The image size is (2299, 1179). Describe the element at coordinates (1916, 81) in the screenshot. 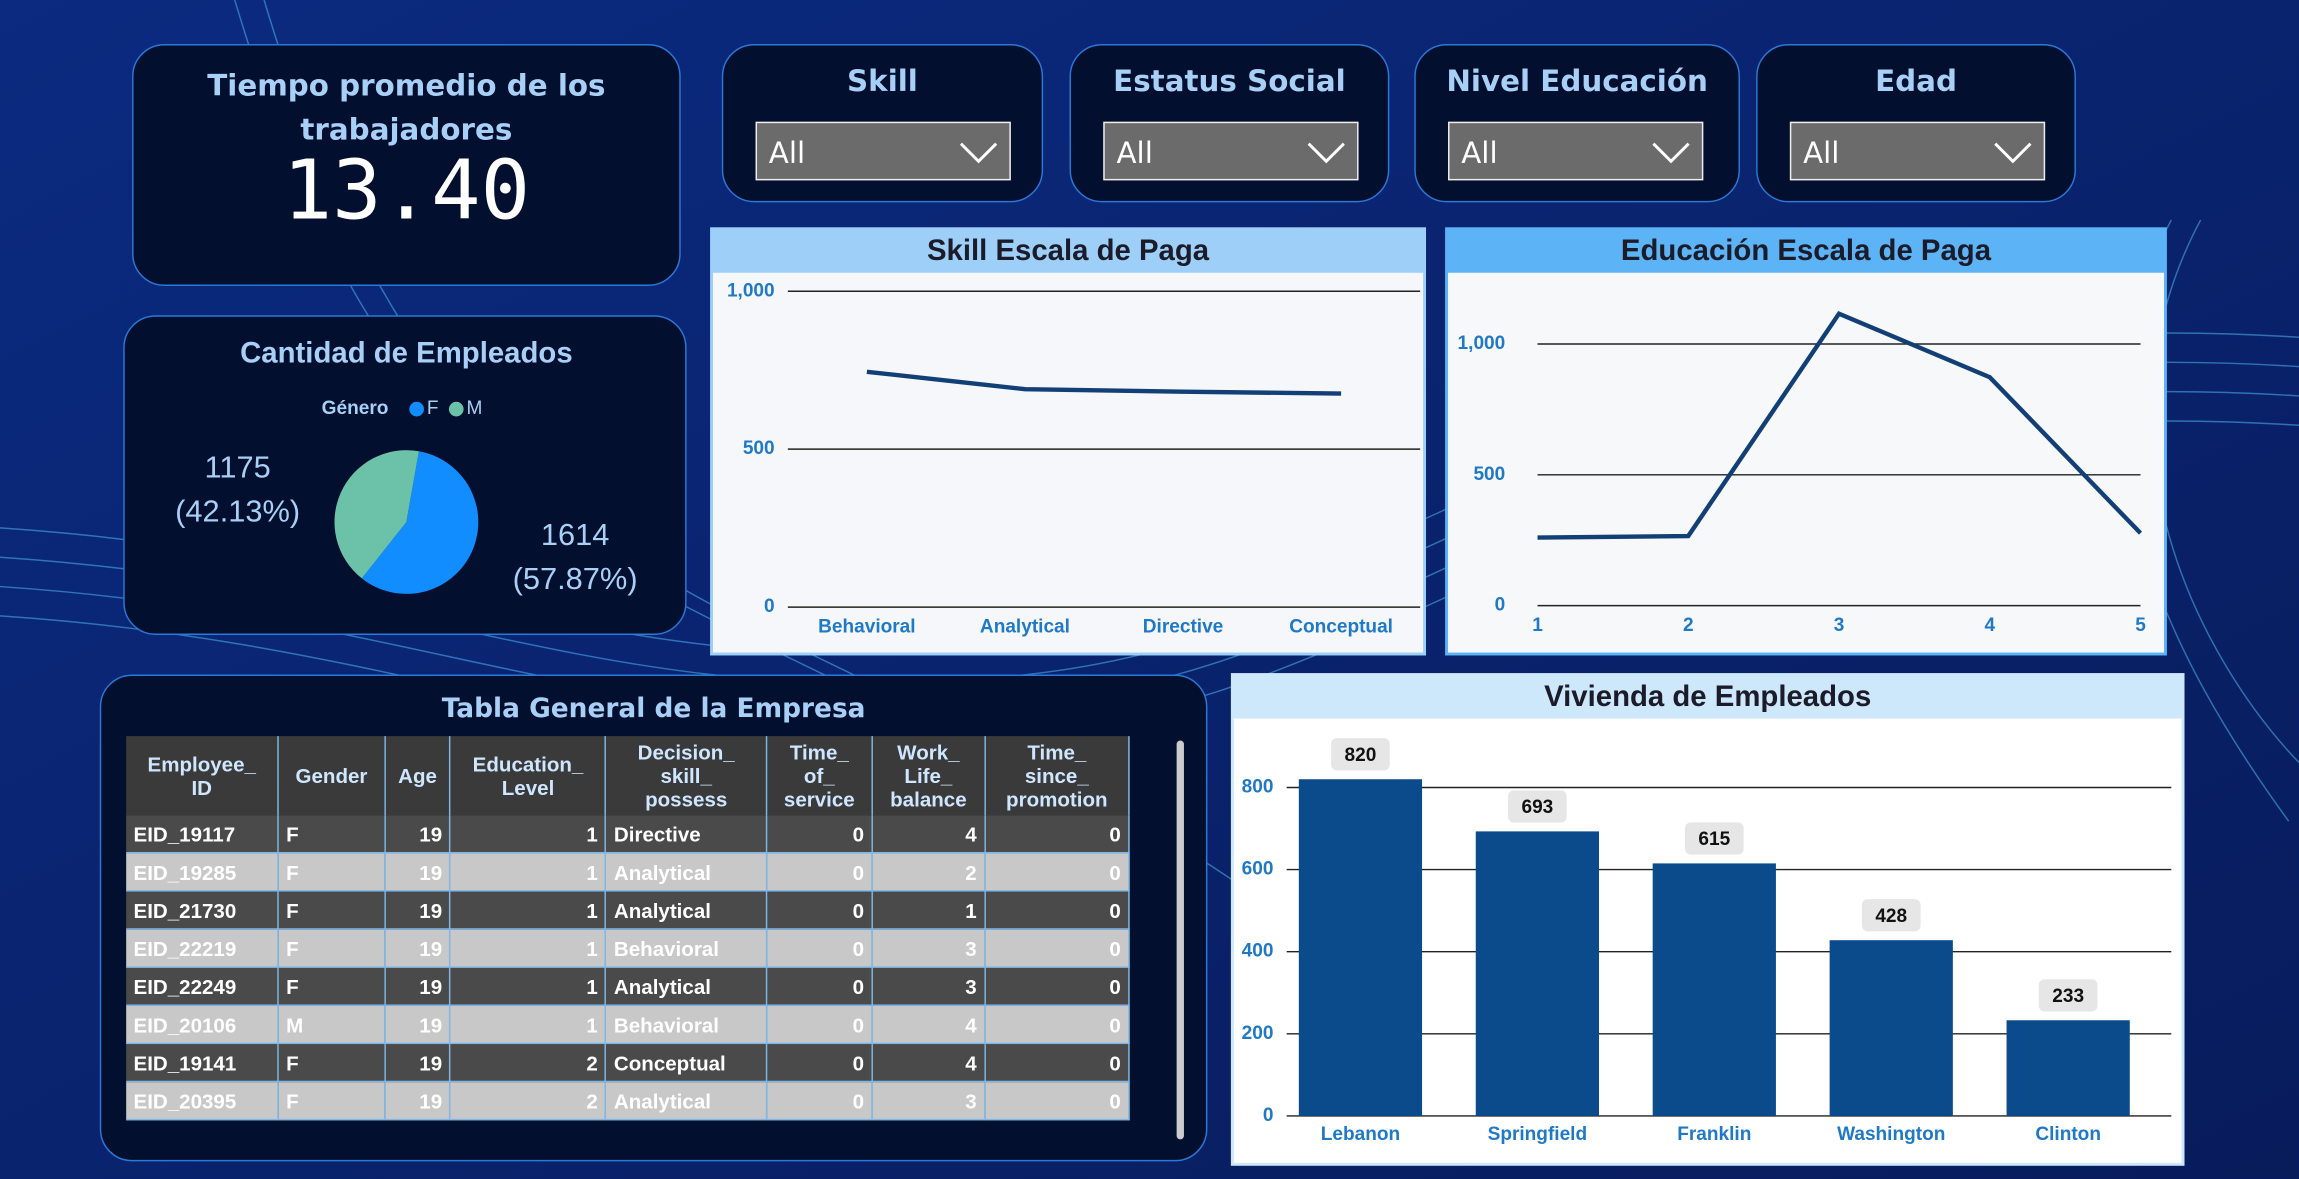

I see `slicer-label: Edad` at that location.